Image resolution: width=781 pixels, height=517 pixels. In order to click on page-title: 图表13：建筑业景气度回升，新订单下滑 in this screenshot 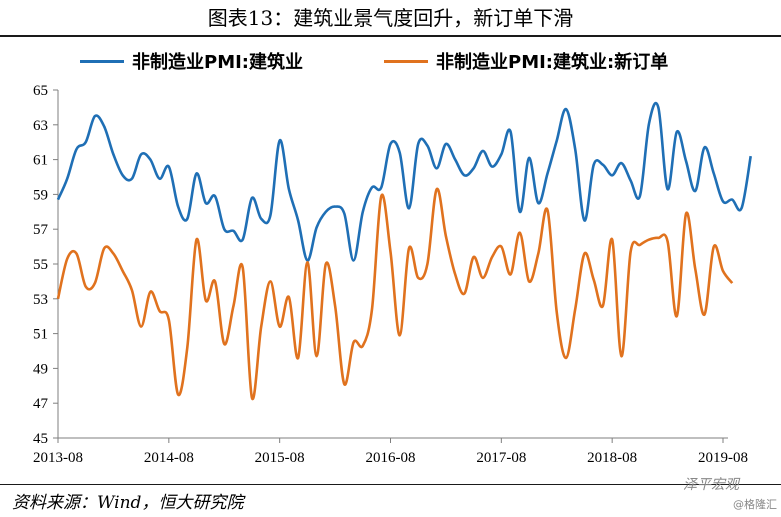, I will do `click(390, 18)`.